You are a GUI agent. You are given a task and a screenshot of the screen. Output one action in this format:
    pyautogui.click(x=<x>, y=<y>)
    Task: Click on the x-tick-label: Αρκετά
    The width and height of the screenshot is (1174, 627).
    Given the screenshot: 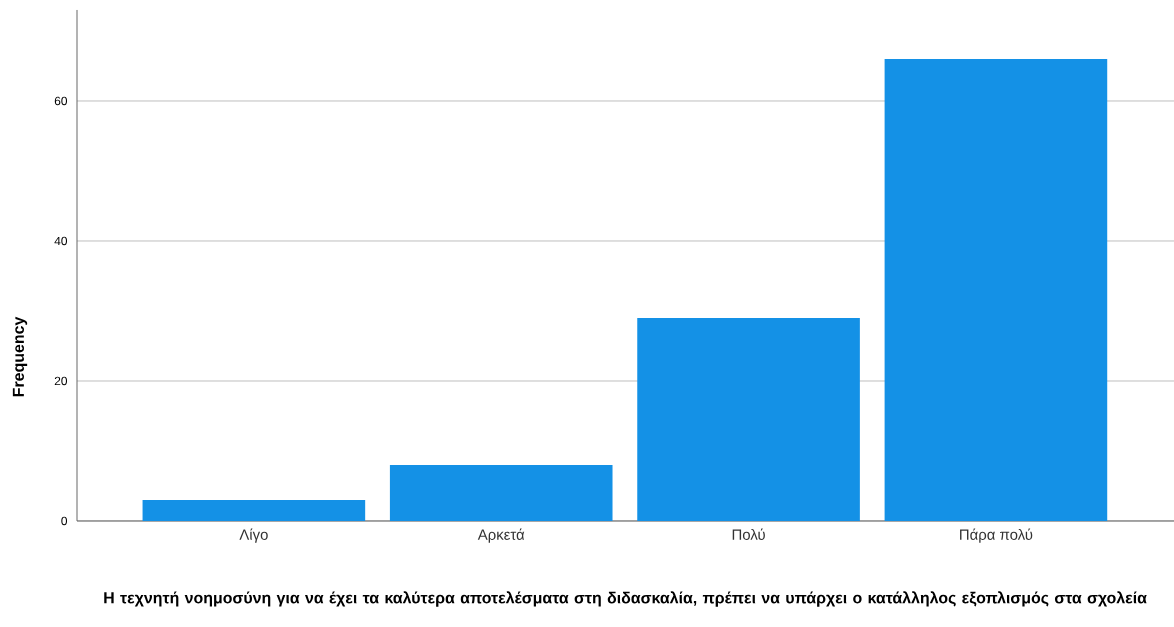 What is the action you would take?
    pyautogui.click(x=501, y=535)
    